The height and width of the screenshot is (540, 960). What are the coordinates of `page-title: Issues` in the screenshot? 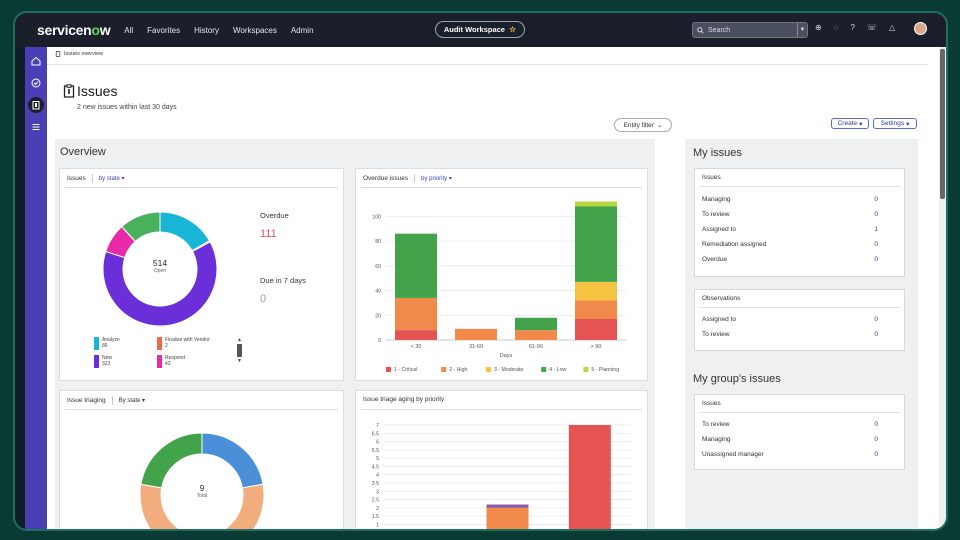 It's located at (90, 91).